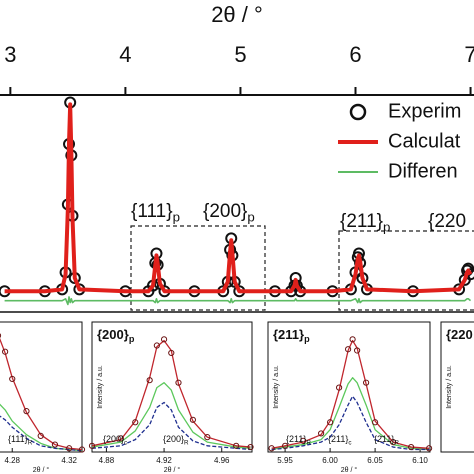  What do you see at coordinates (69, 460) in the screenshot?
I see `x-tick-label: 4.32` at bounding box center [69, 460].